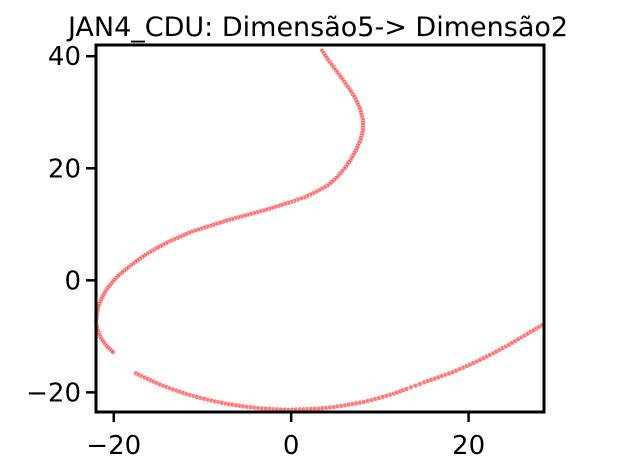 This screenshot has width=638, height=475. What do you see at coordinates (72, 281) in the screenshot?
I see `y-tick-label: 0` at bounding box center [72, 281].